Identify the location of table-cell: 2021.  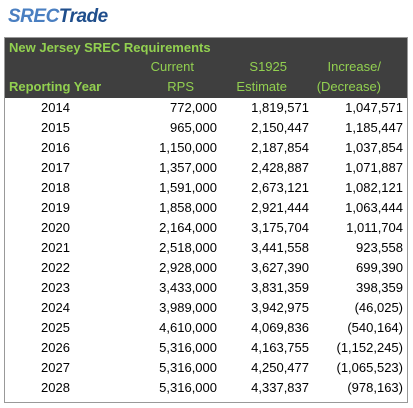
(55, 247).